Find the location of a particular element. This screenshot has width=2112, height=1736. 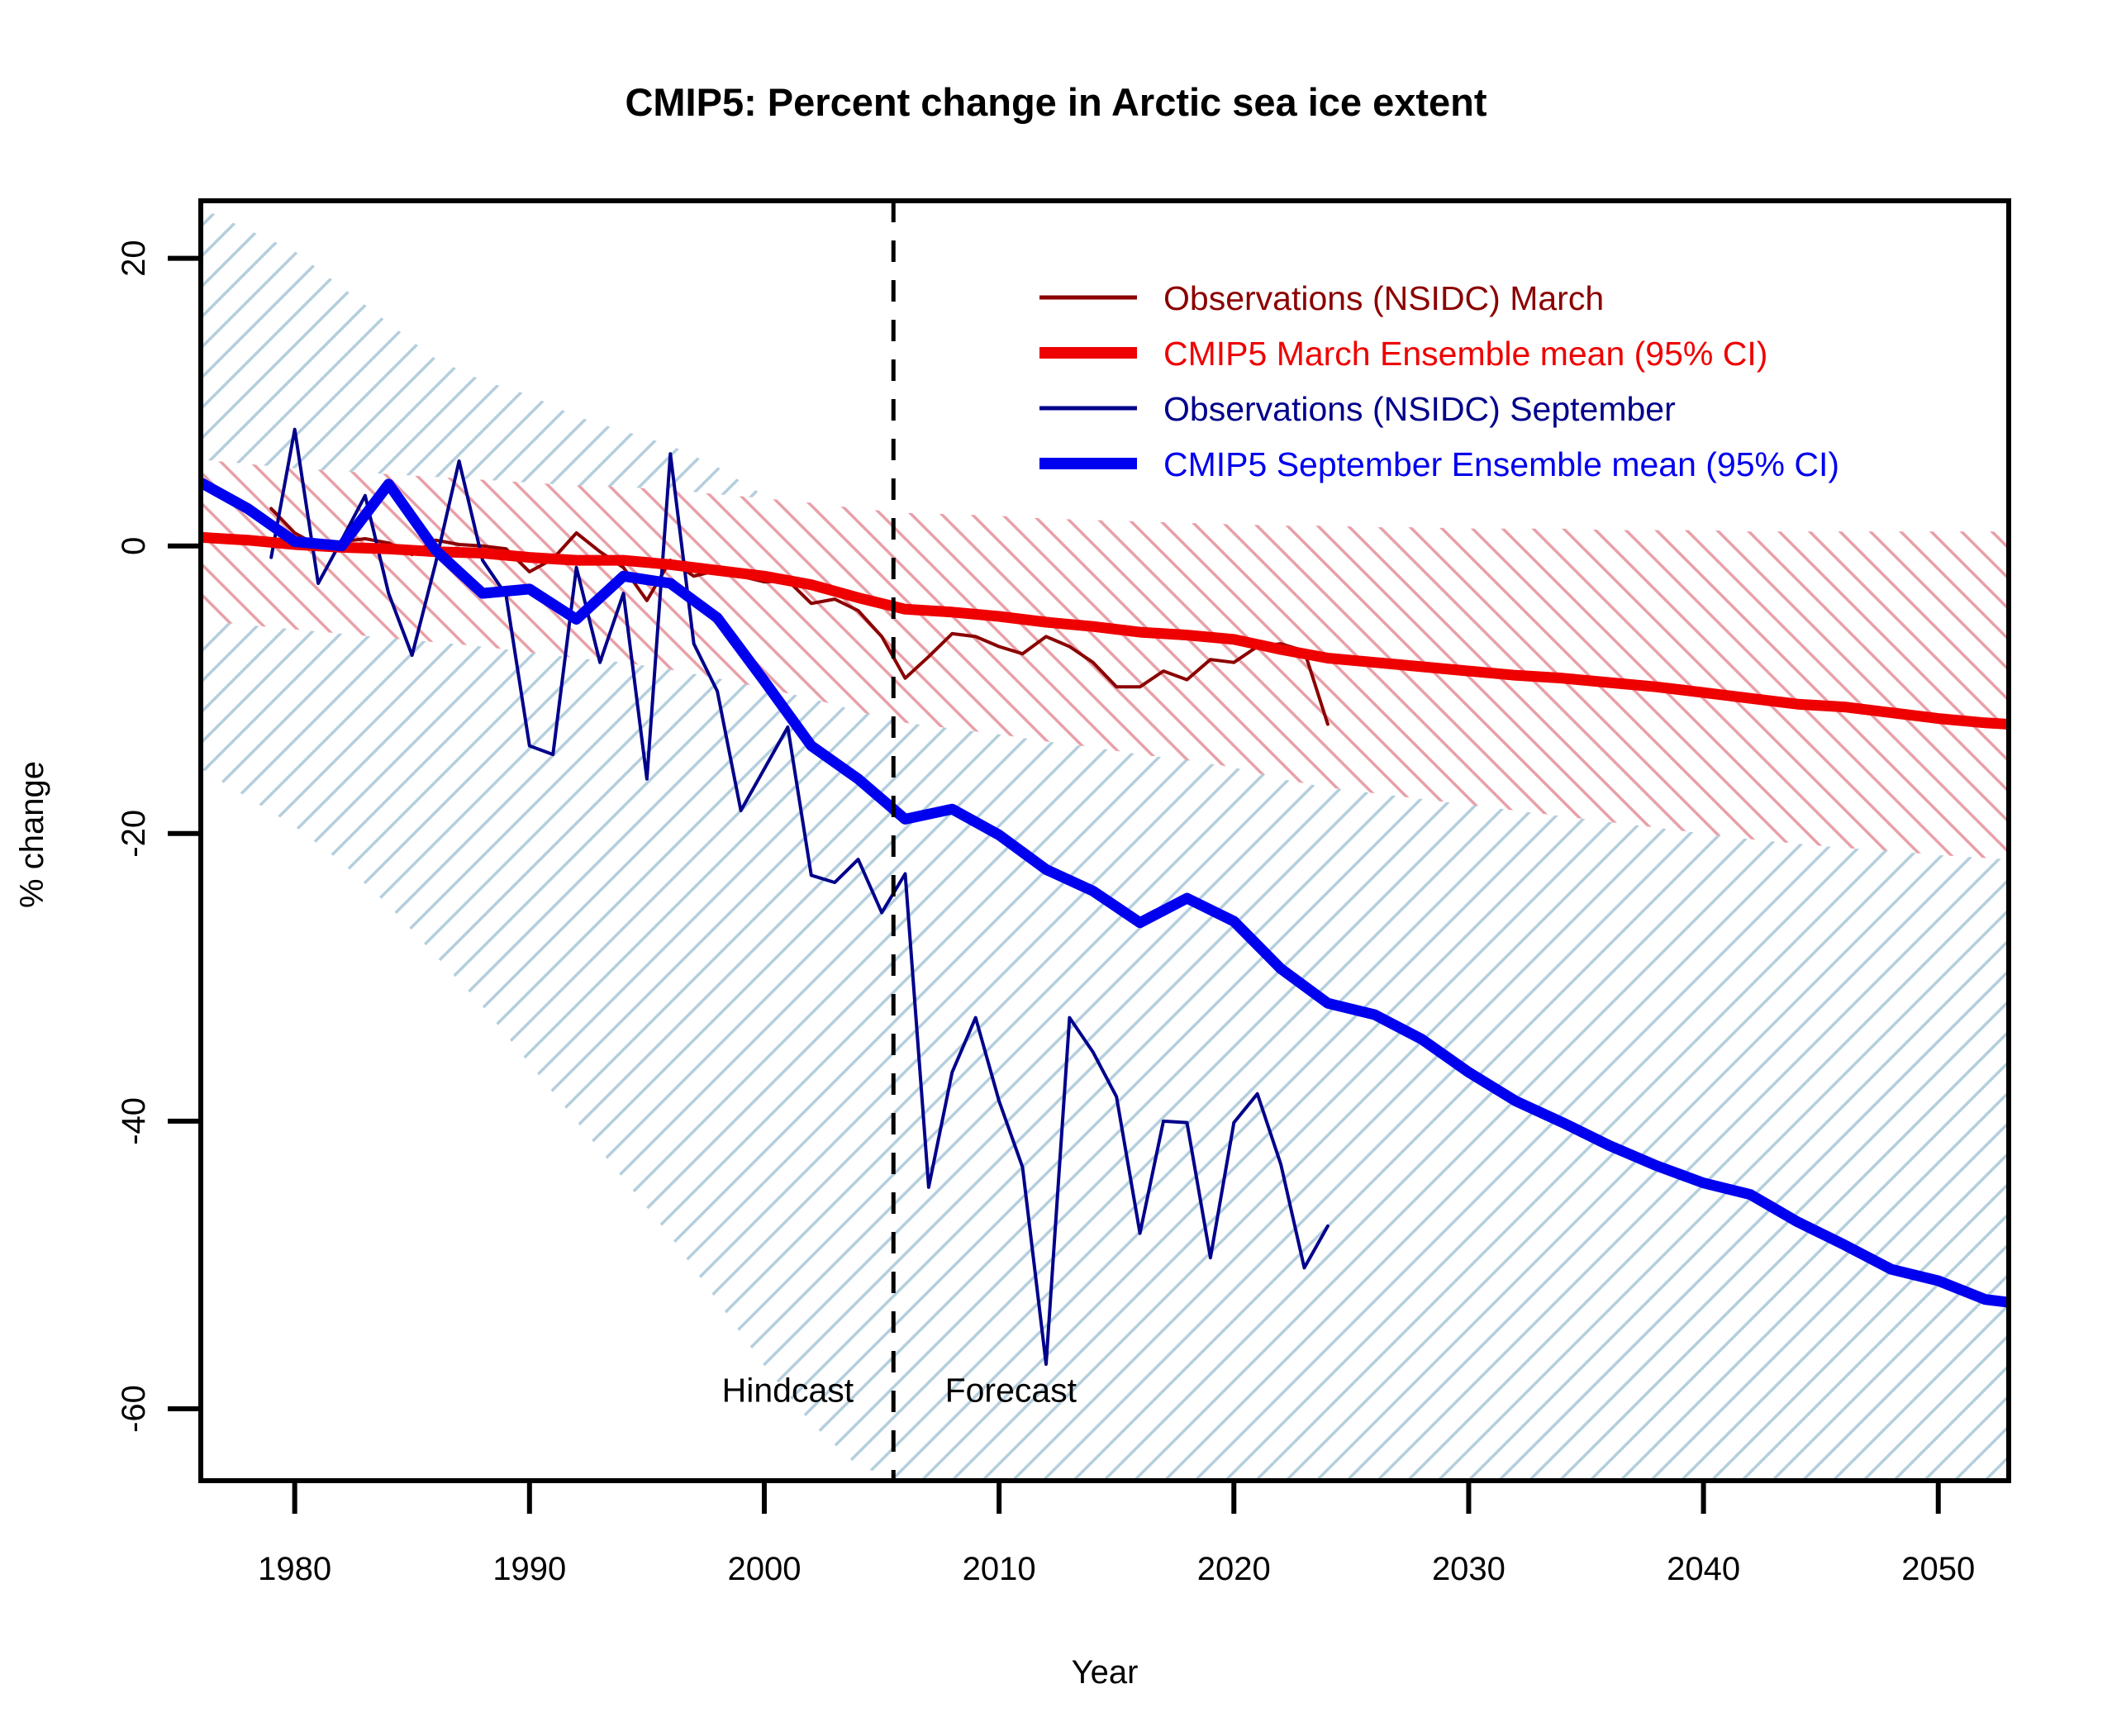

legend-label: CMIP5 March Ensemble mean (95% CI) is located at coordinates (1465, 354).